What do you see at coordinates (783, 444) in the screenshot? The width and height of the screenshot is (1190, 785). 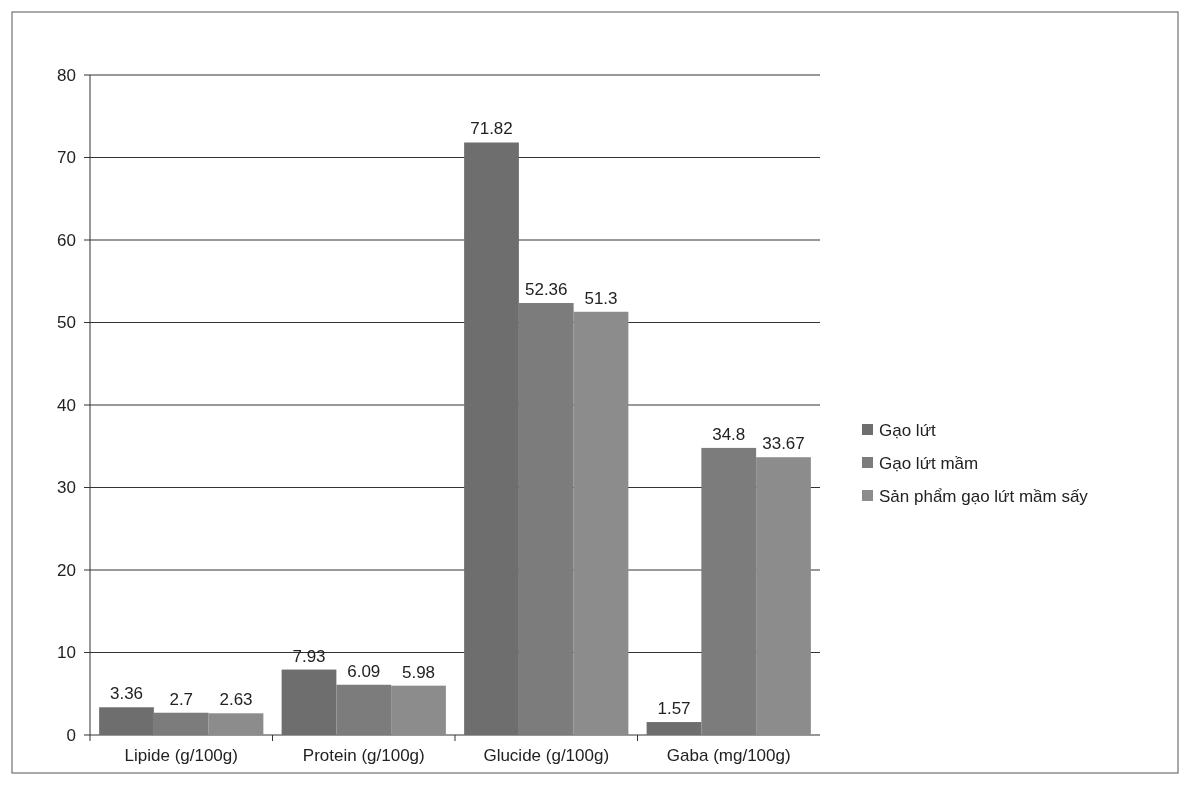 I see `data-label: 33.67` at bounding box center [783, 444].